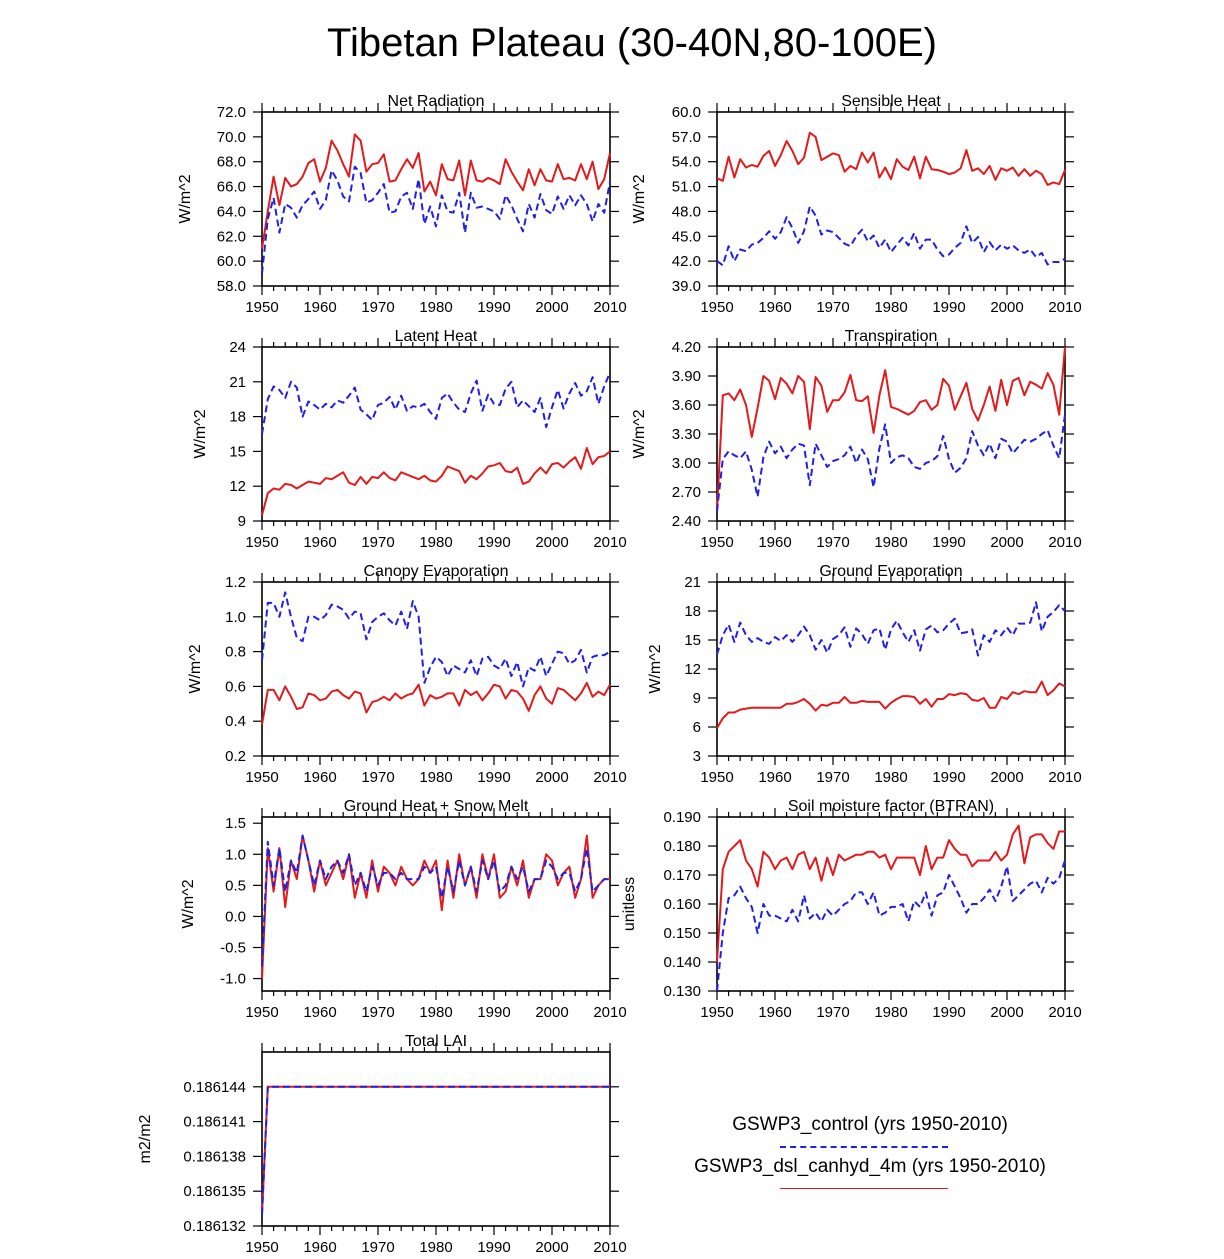  I want to click on figure-title: Tibetan Plateau (30-40N,80-100E), so click(632, 43).